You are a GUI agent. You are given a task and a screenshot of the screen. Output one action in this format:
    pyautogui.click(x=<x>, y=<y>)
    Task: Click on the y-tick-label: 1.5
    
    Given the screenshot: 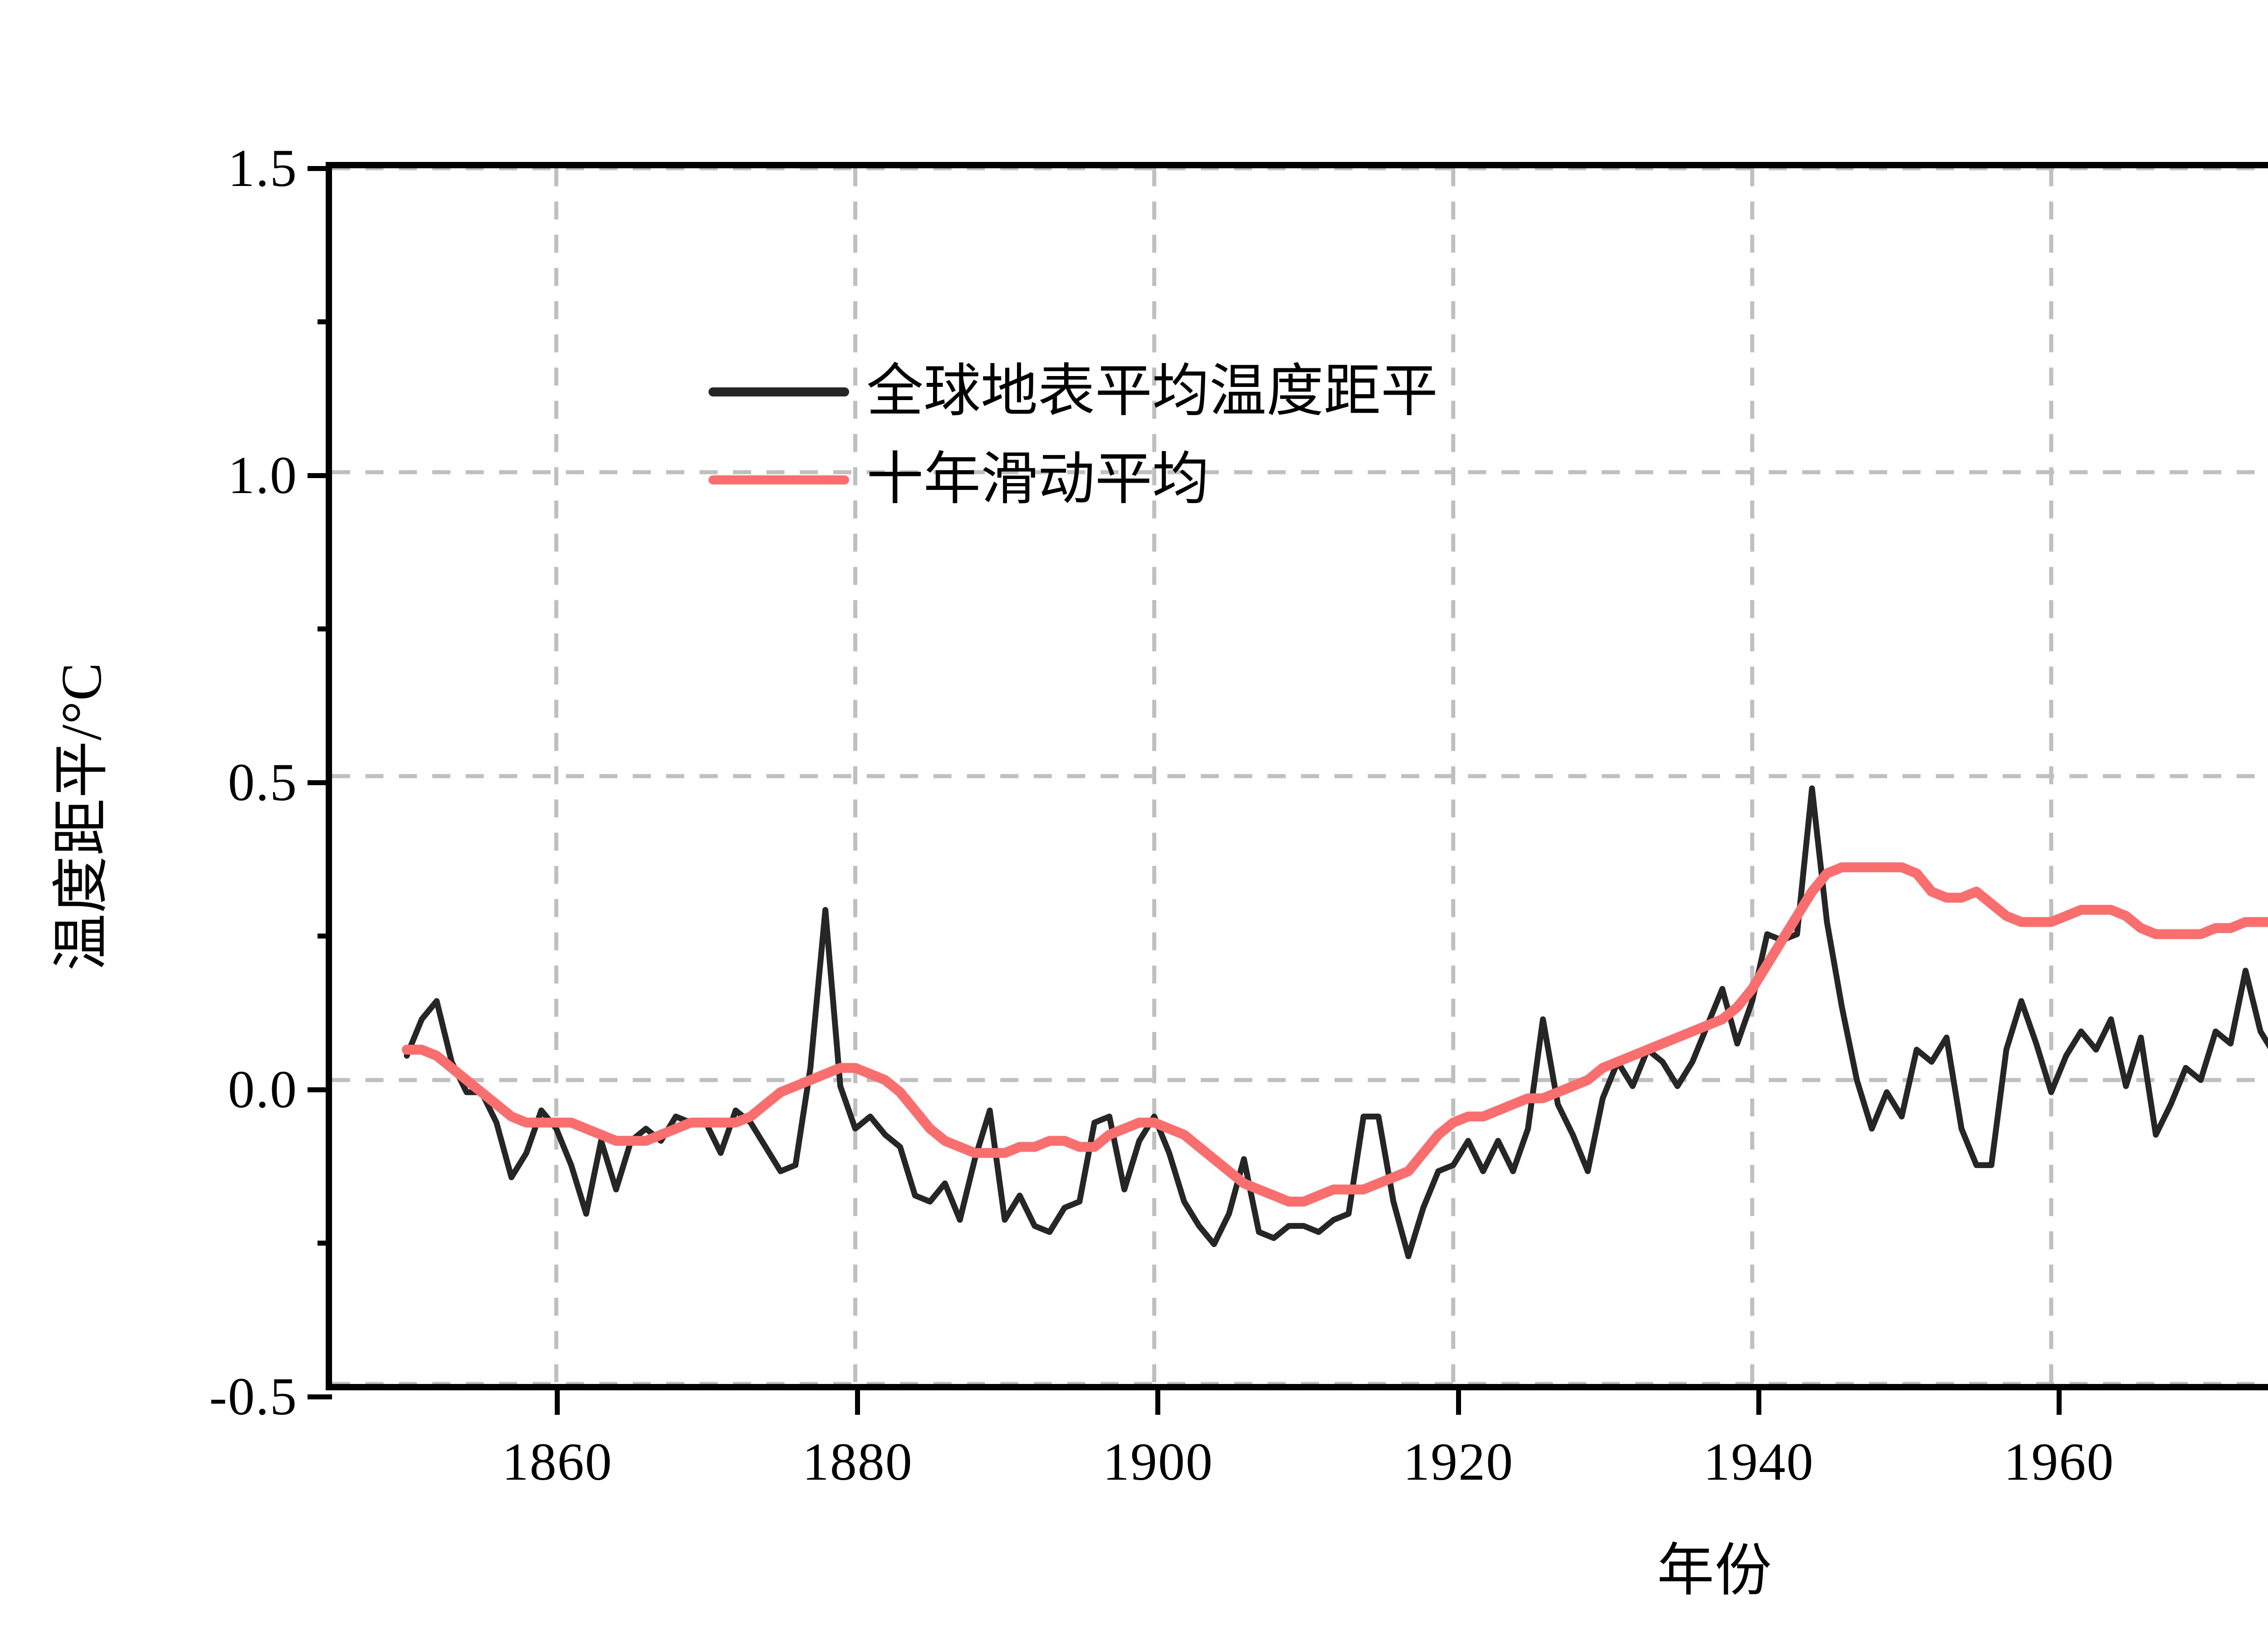 What is the action you would take?
    pyautogui.click(x=263, y=168)
    